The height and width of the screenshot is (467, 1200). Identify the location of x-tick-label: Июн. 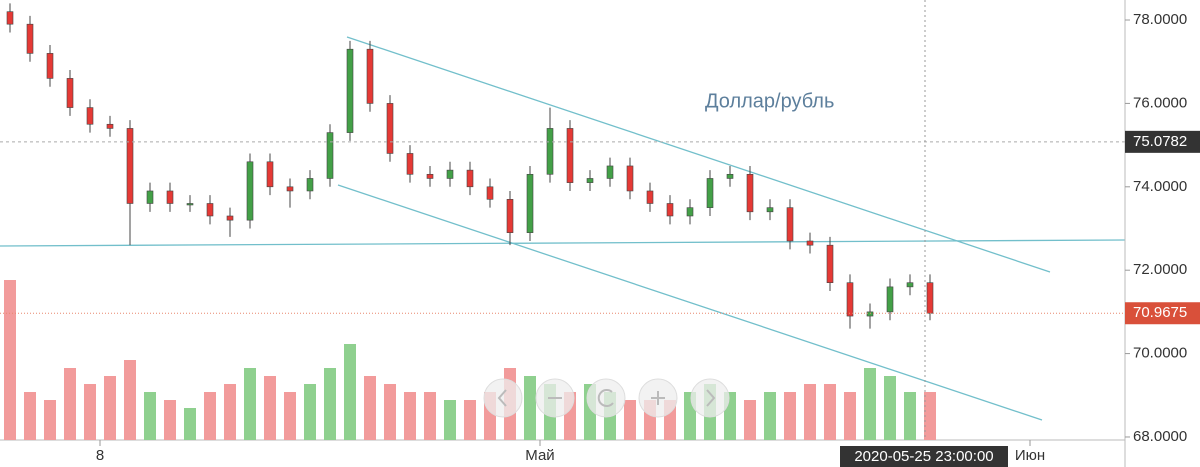
(1030, 455).